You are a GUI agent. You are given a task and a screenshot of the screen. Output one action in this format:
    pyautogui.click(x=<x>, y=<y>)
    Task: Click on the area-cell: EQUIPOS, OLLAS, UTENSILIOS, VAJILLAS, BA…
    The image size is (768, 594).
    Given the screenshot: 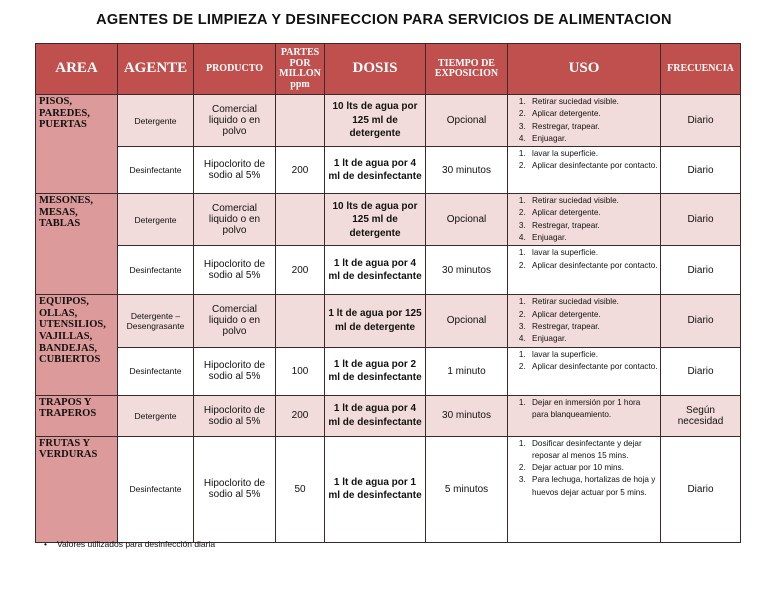 What is the action you would take?
    pyautogui.click(x=76, y=345)
    